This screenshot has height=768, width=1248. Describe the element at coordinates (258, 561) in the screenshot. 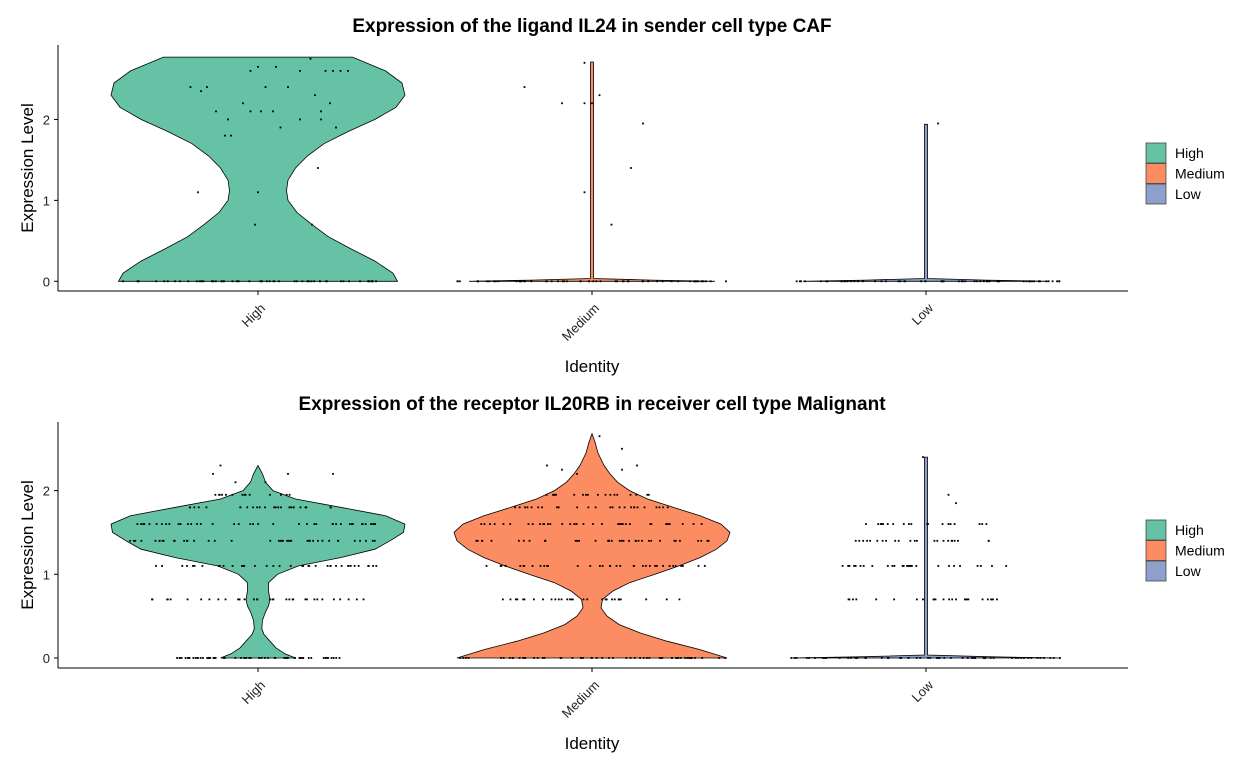

I see `violin-high` at that location.